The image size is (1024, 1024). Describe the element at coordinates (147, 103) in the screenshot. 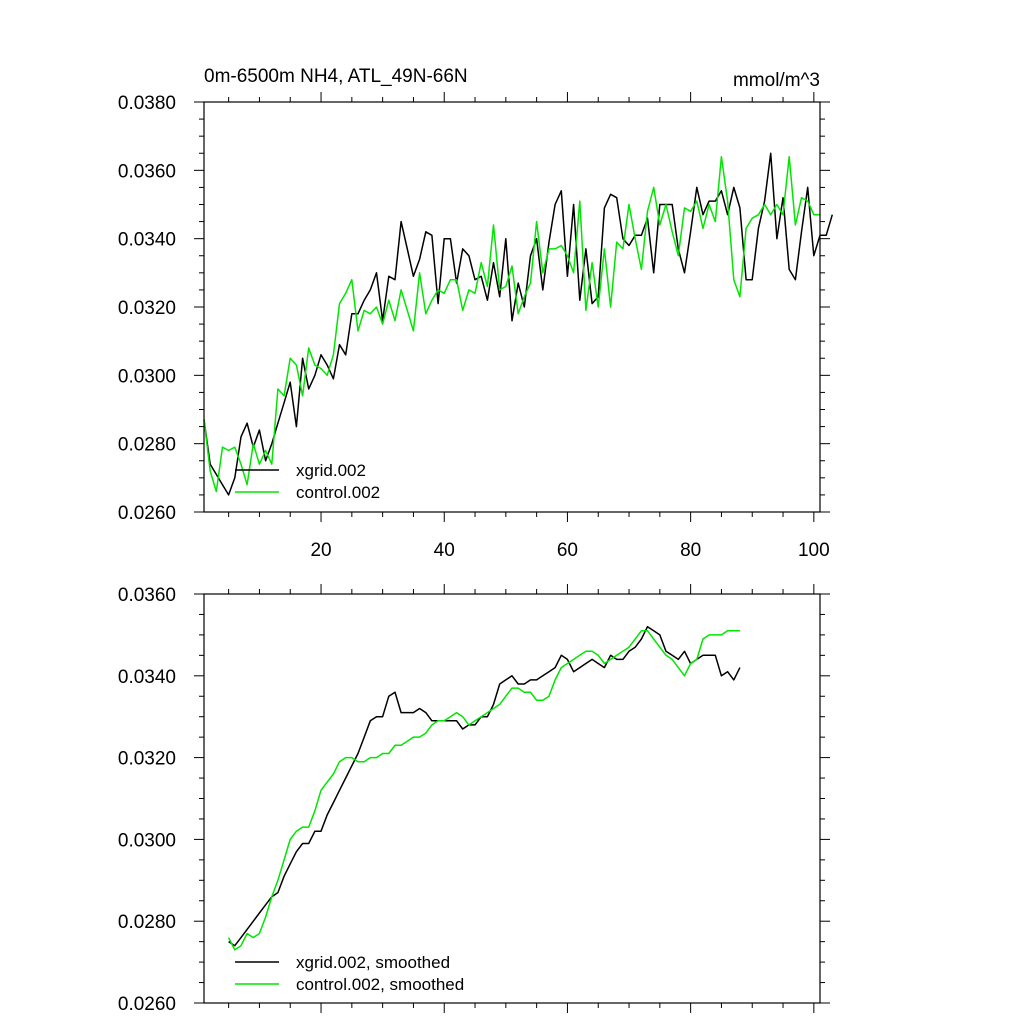

I see `y-tick-label: 0.0380` at that location.